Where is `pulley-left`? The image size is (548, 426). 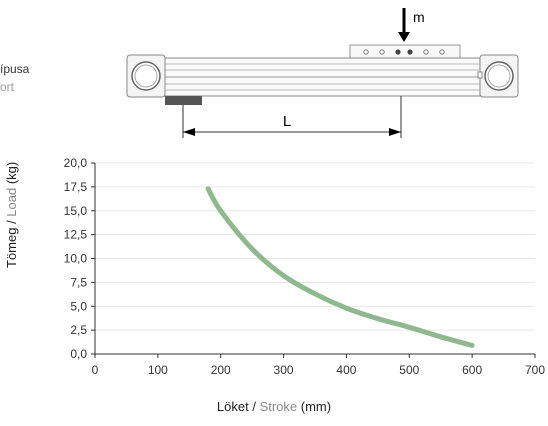
pulley-left is located at coordinates (146, 76).